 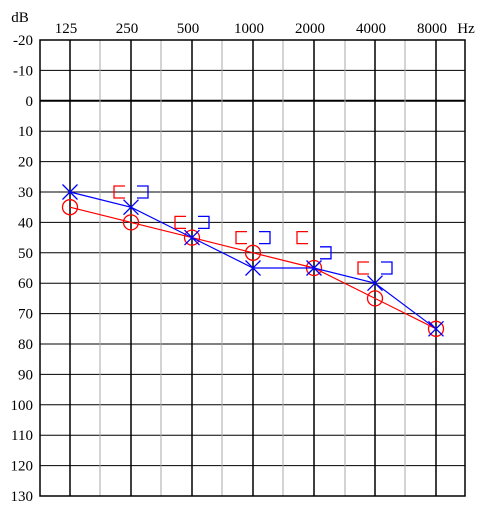 I want to click on x-tick-label: 500, so click(x=188, y=29).